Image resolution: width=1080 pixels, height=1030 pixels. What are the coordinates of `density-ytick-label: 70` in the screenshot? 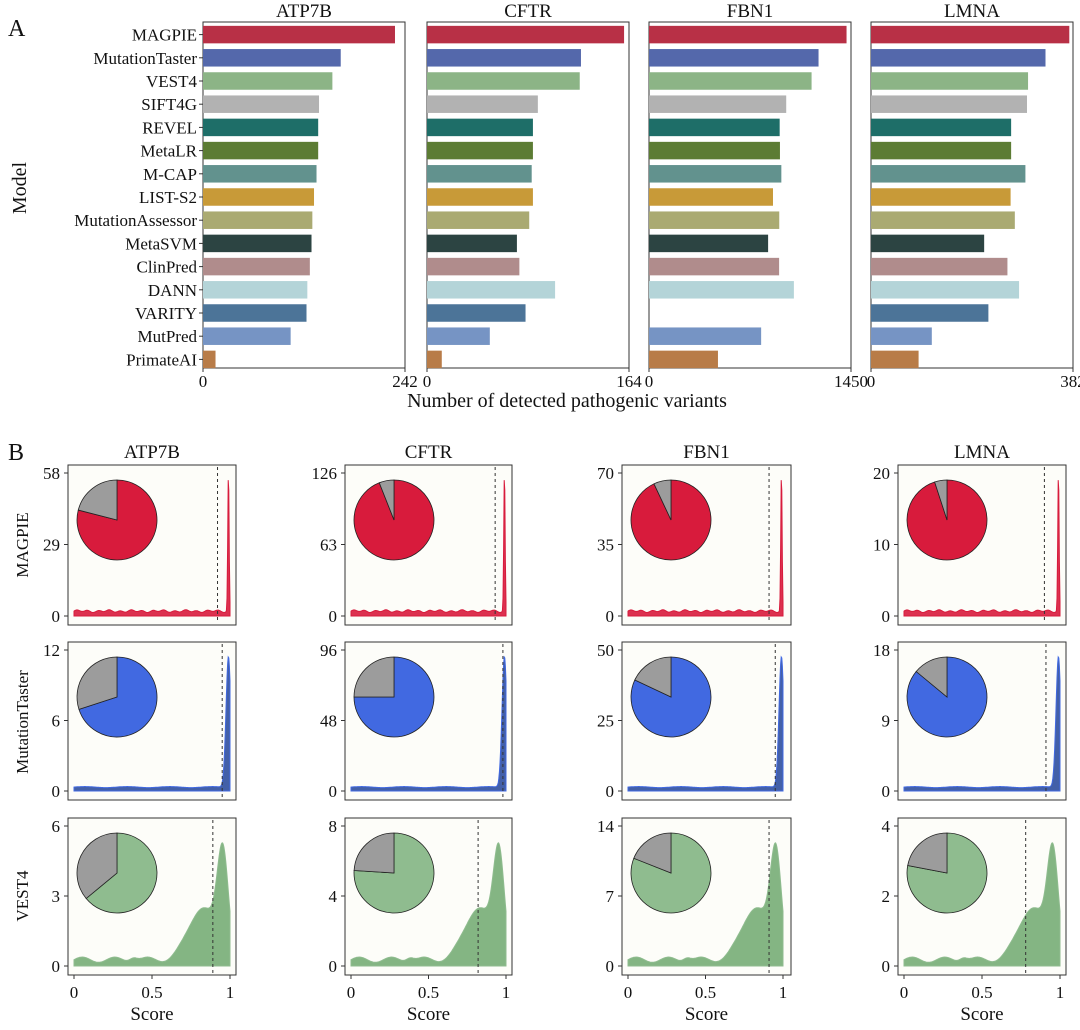 It's located at (605, 473).